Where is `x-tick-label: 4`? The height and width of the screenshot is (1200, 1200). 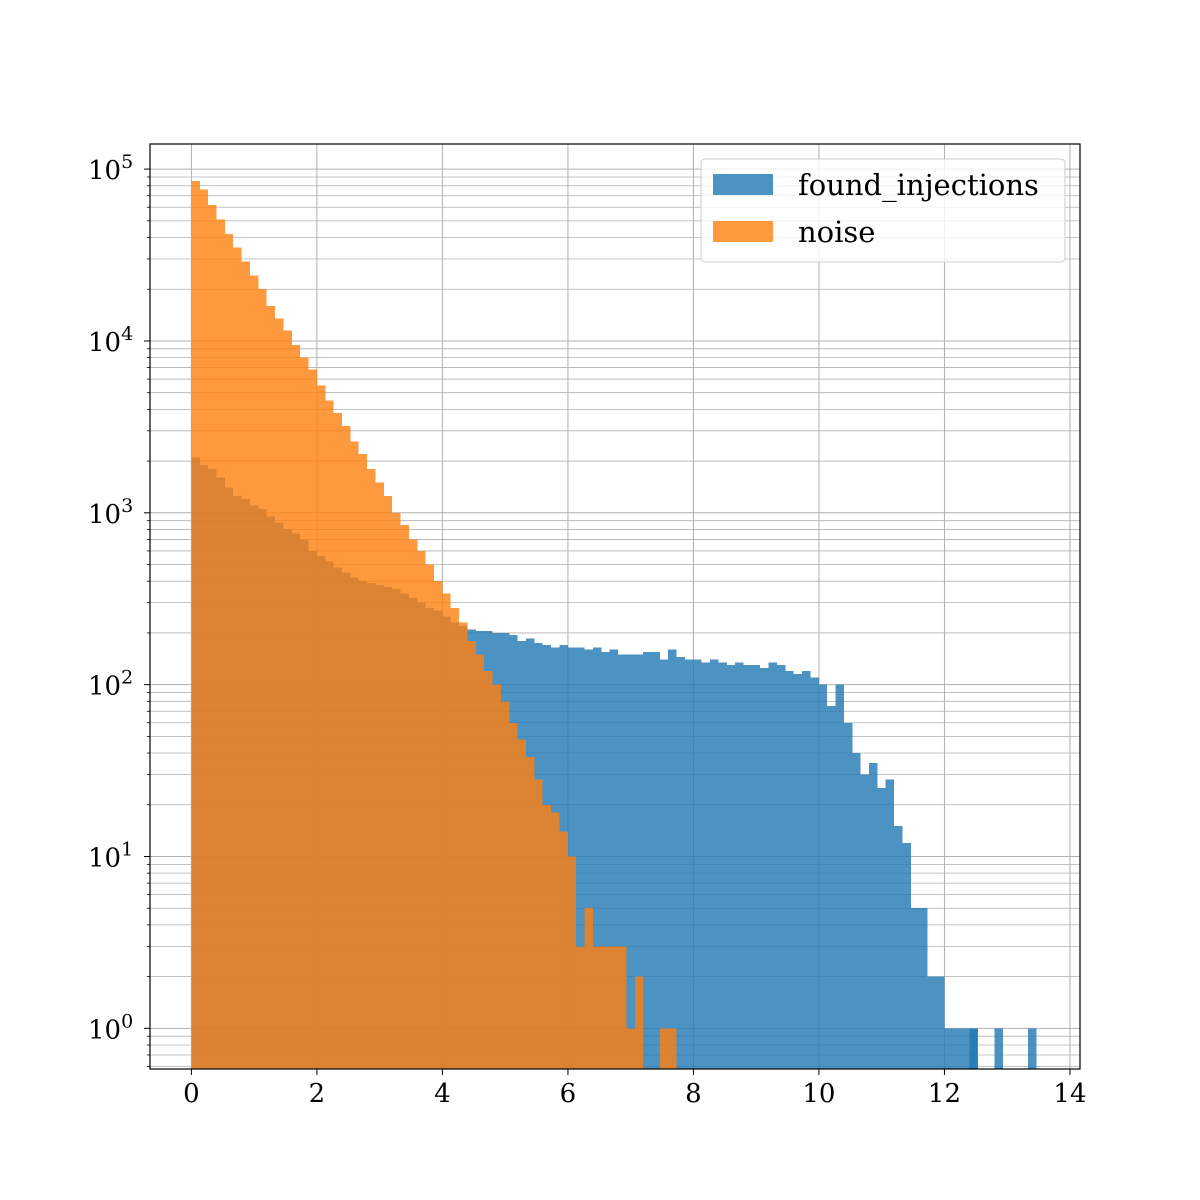
x-tick-label: 4 is located at coordinates (442, 1094).